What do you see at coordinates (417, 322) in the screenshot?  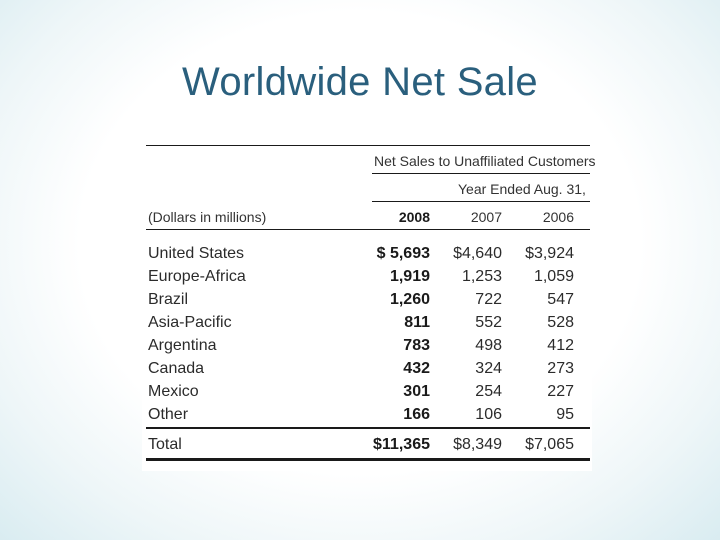 I see `cell-2008: 811` at bounding box center [417, 322].